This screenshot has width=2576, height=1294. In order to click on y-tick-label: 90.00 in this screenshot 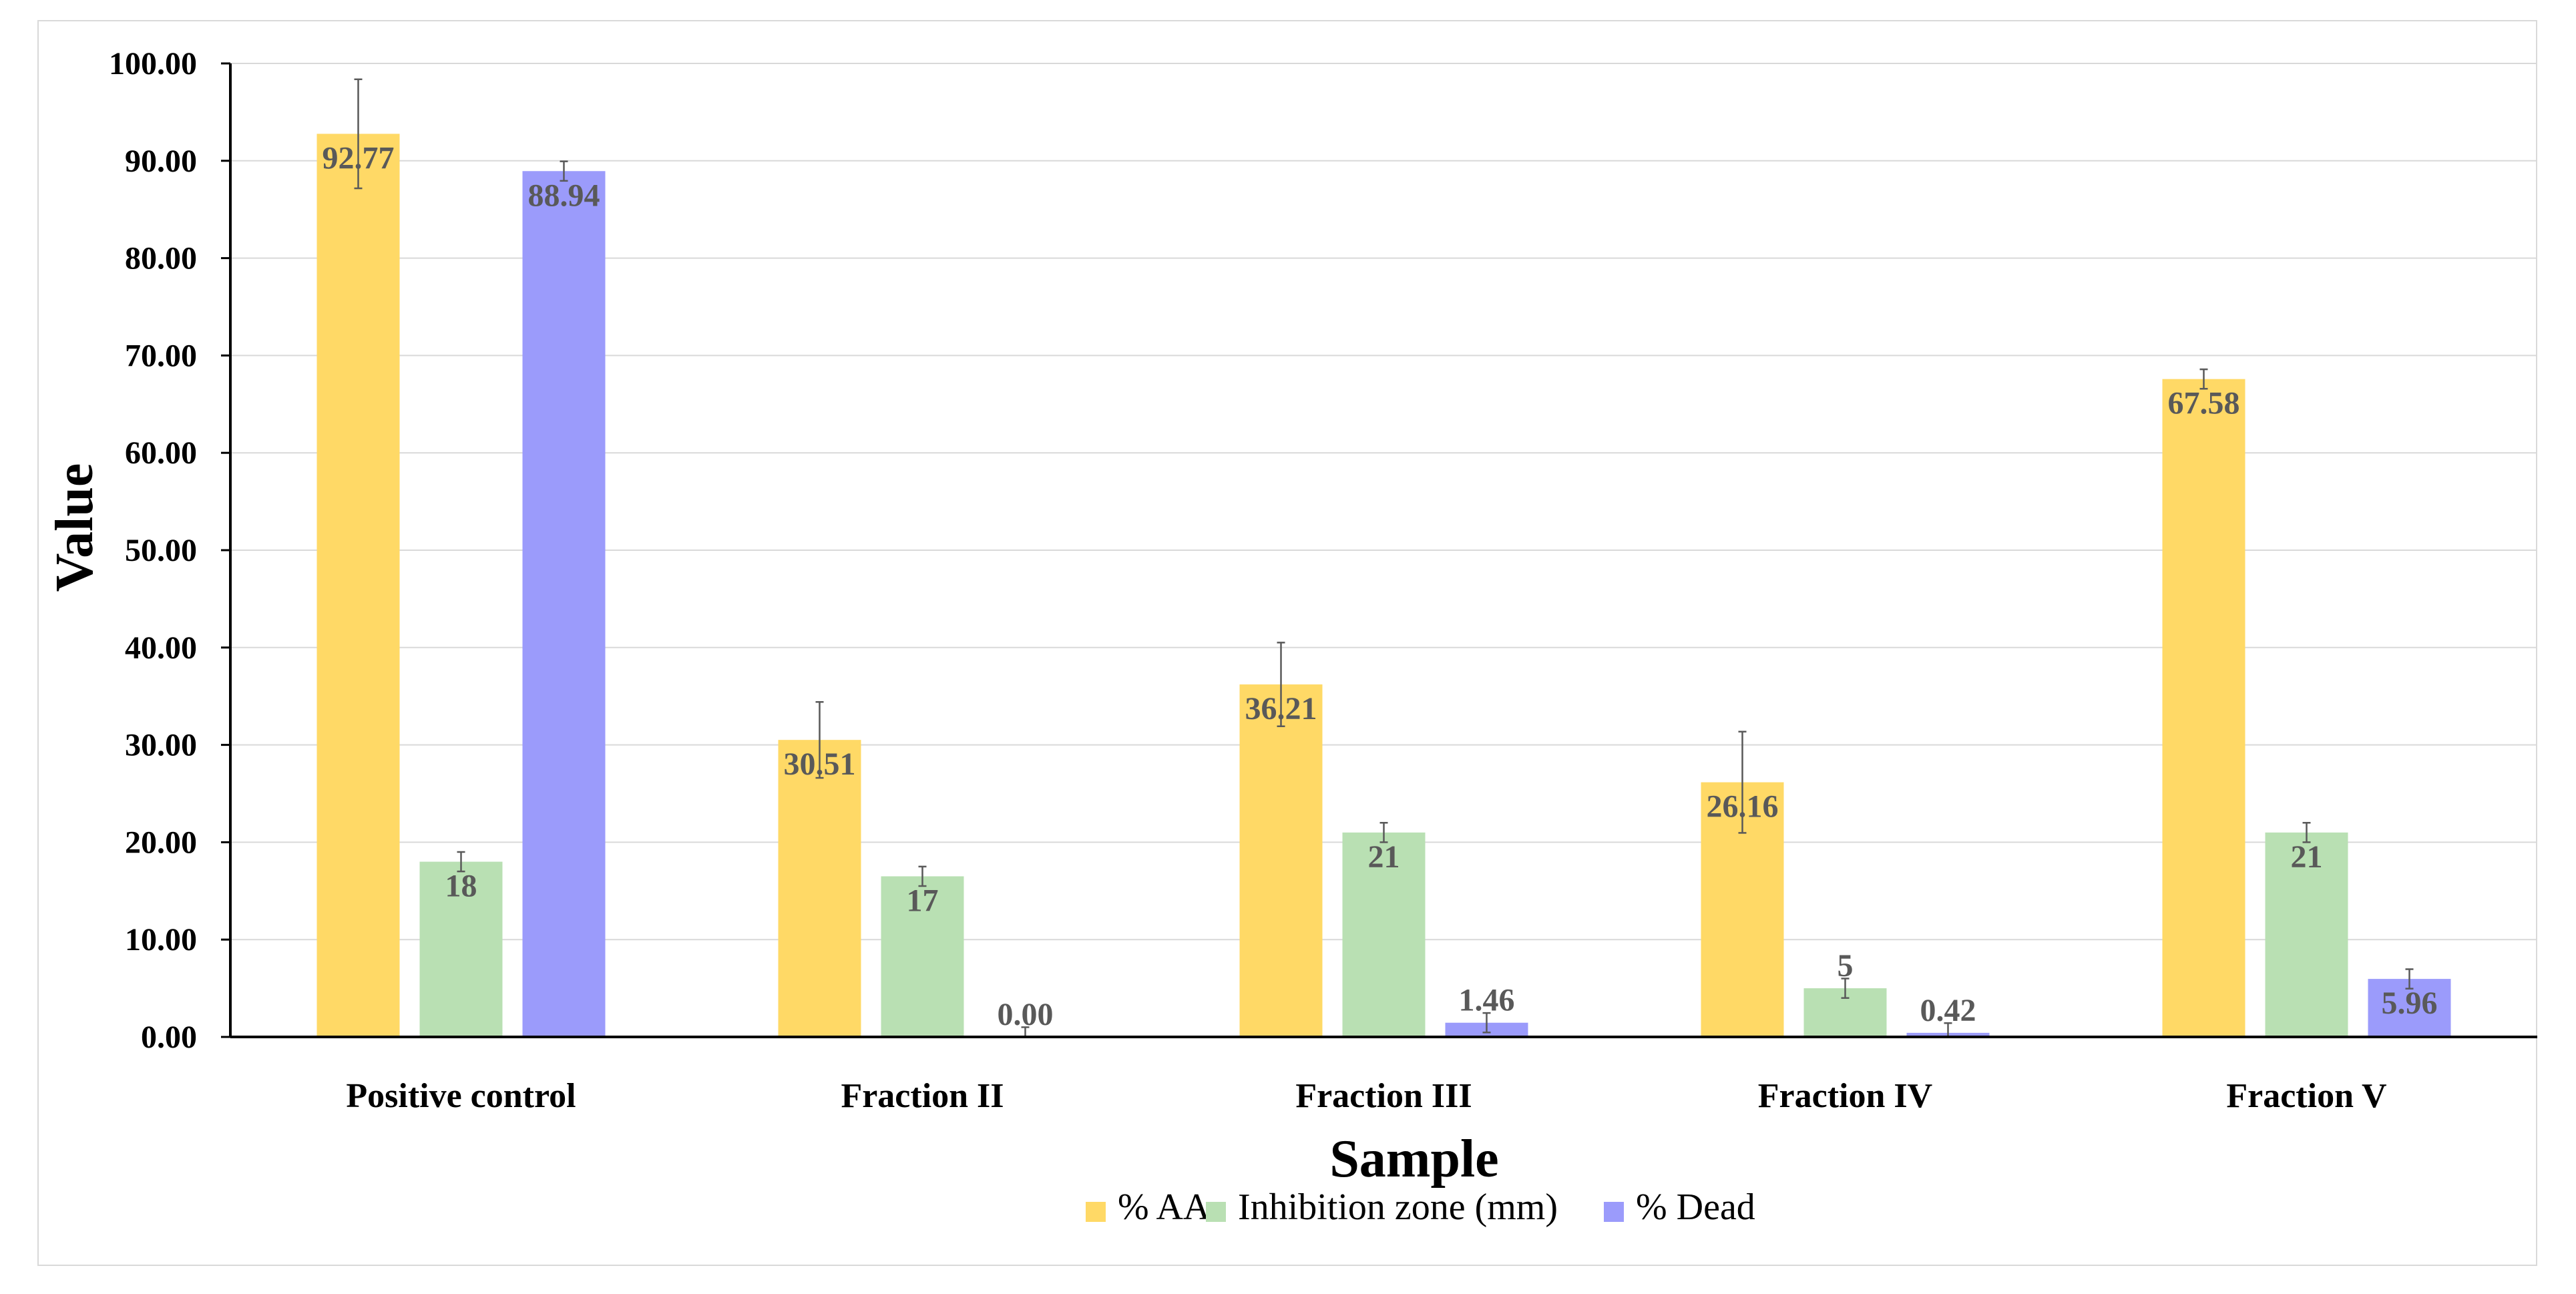, I will do `click(161, 161)`.